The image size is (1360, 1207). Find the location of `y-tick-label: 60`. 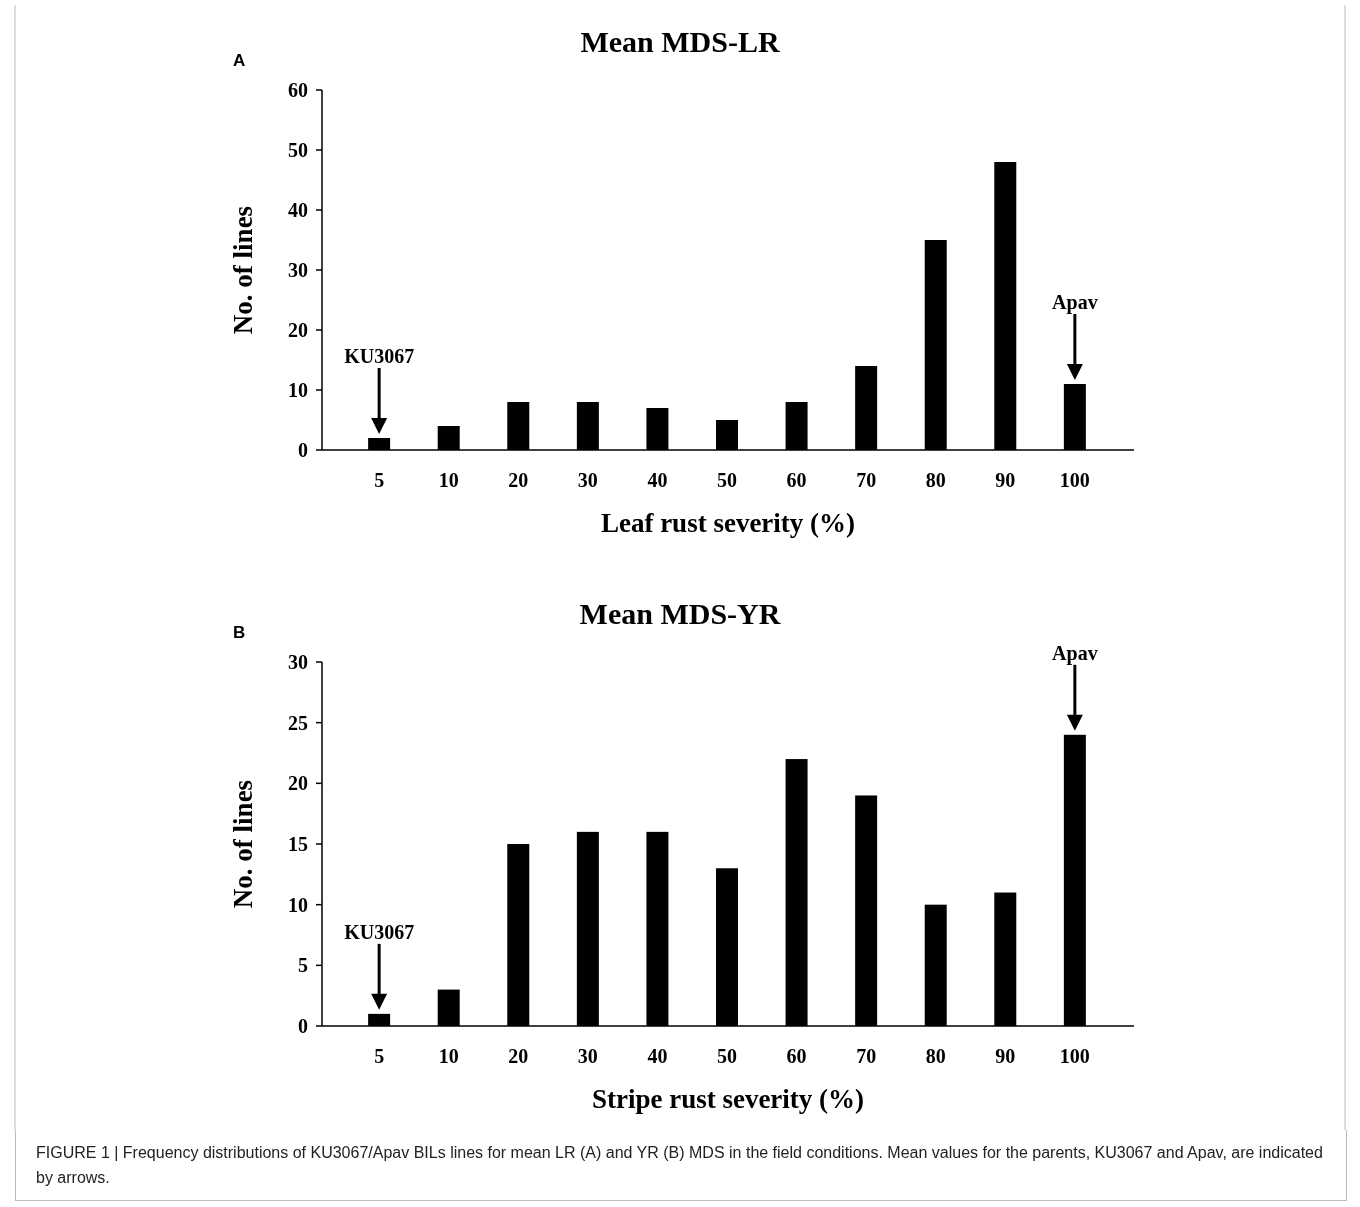

y-tick-label: 60 is located at coordinates (298, 90).